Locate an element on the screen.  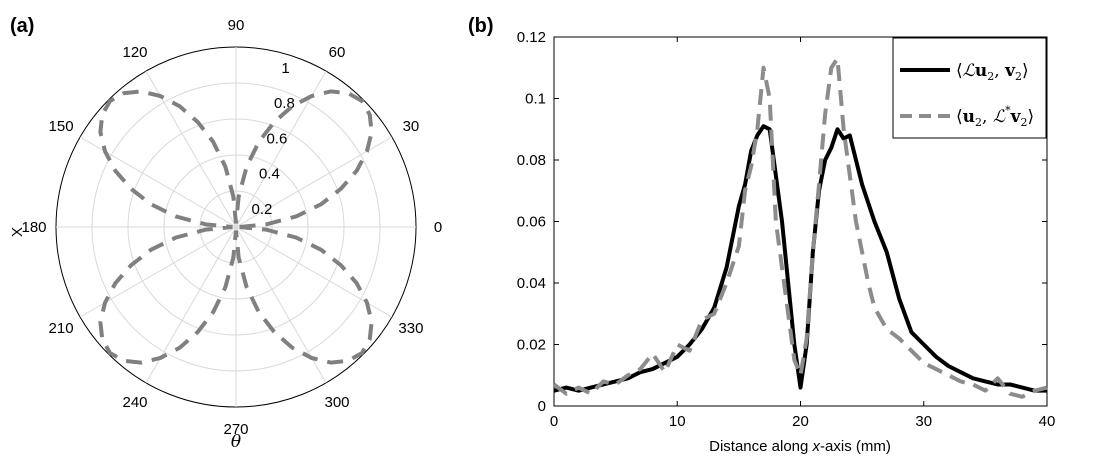
svg-text: ⟨ℒu2, v2⟩ is located at coordinates (992, 72).